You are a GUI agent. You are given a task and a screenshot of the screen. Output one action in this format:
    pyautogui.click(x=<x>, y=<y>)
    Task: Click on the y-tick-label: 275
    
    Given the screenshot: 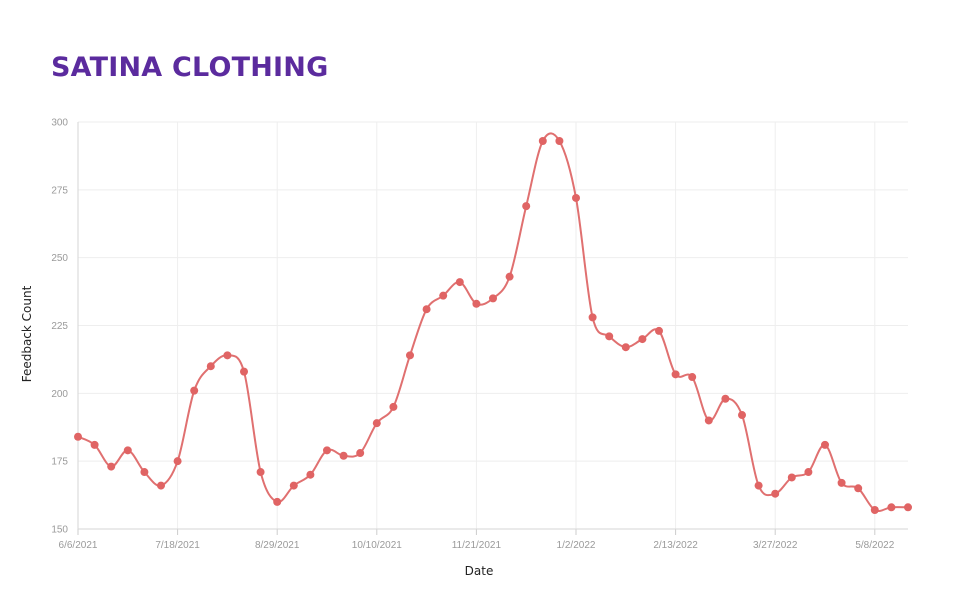 What is the action you would take?
    pyautogui.click(x=59, y=190)
    